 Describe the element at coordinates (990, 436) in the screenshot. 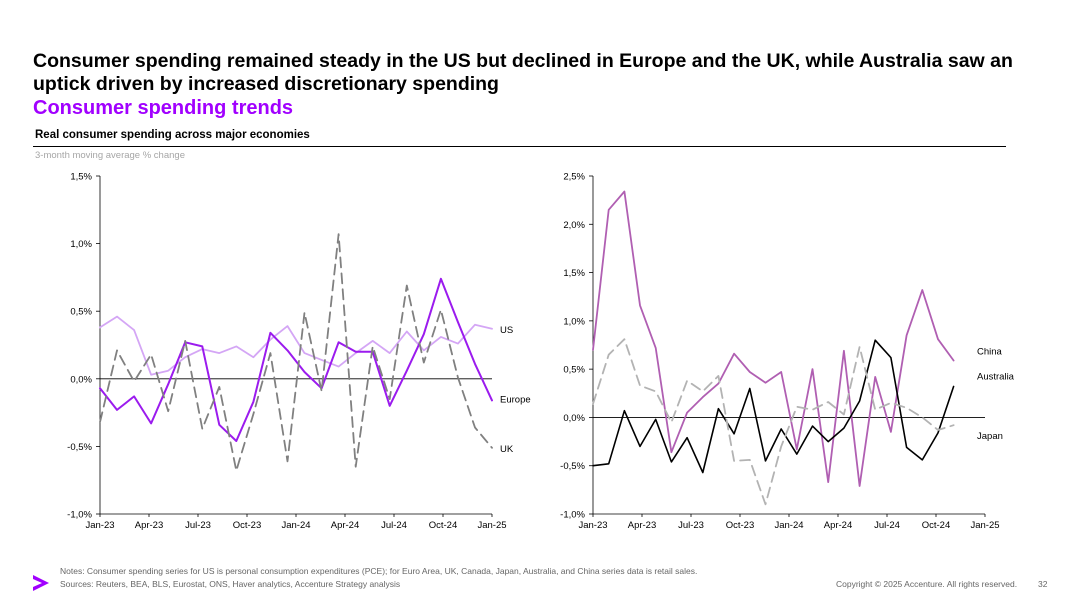

I see `series-label-japan: Japan` at that location.